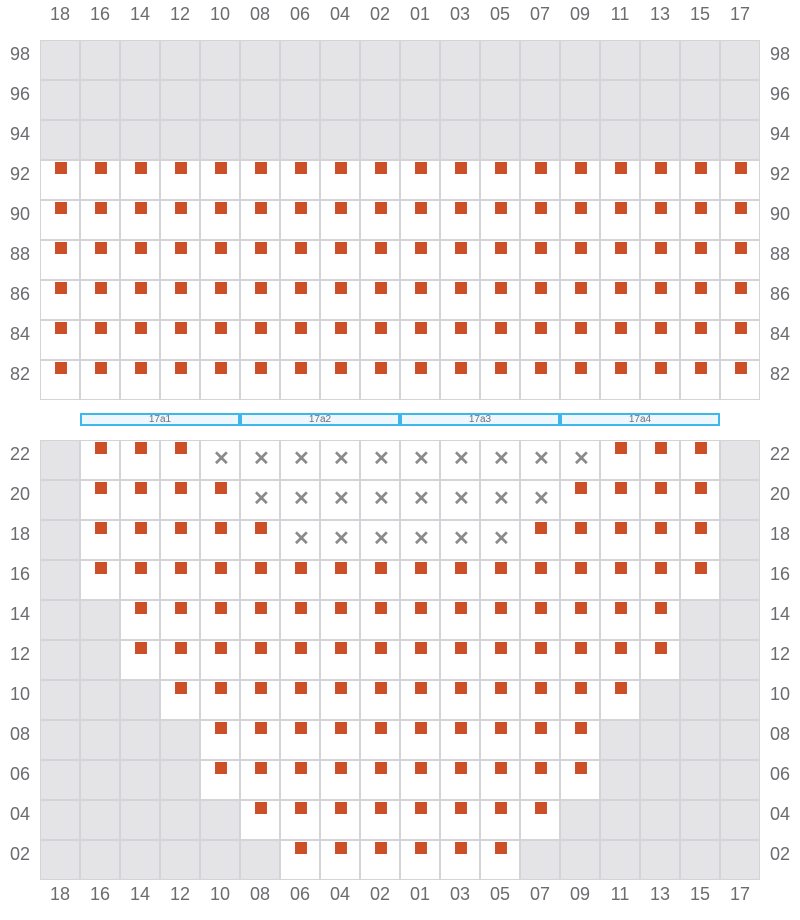 The image size is (800, 920). What do you see at coordinates (220, 460) in the screenshot?
I see `slot-22-10: ✕` at bounding box center [220, 460].